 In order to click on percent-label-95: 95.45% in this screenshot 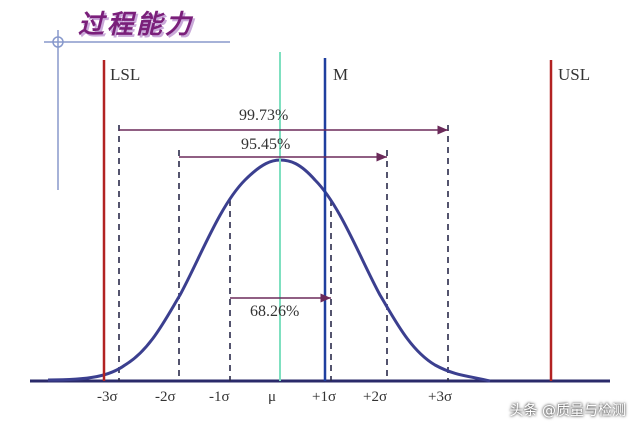, I will do `click(265, 144)`.